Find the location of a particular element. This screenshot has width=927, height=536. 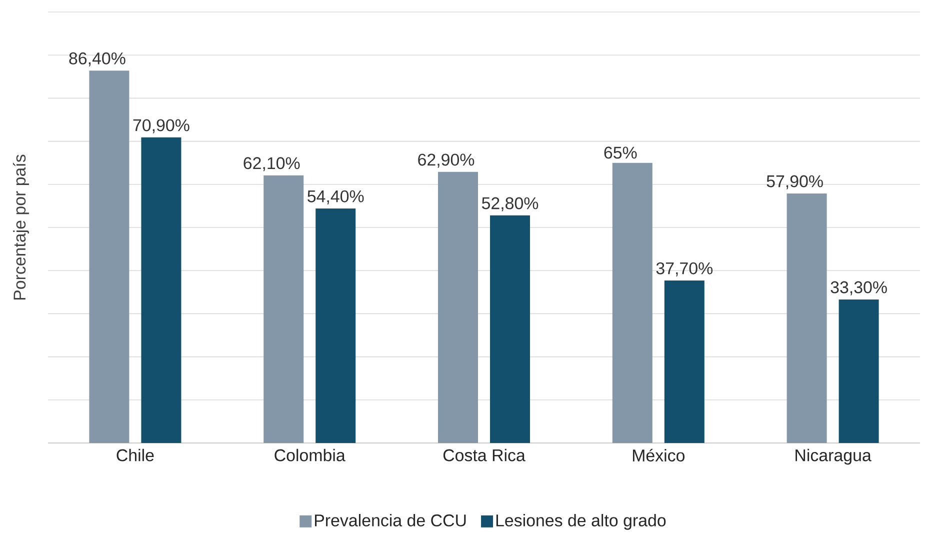

data-label: 54,40% is located at coordinates (336, 197).